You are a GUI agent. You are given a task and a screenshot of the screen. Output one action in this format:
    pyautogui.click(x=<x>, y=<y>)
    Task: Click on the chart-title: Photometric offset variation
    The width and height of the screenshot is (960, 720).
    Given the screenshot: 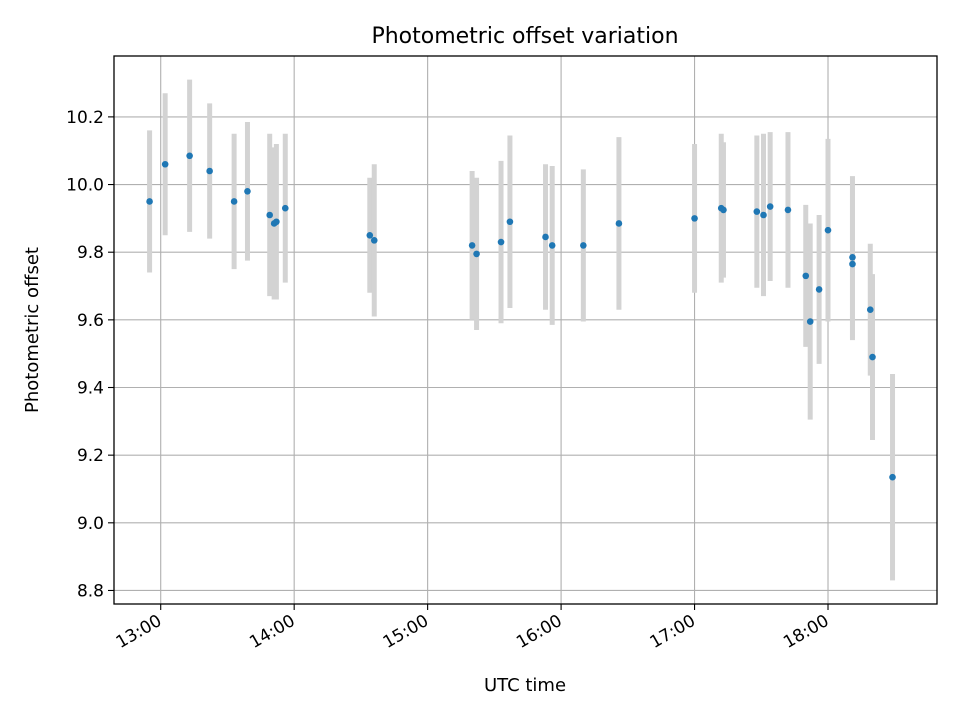 What is the action you would take?
    pyautogui.click(x=524, y=36)
    